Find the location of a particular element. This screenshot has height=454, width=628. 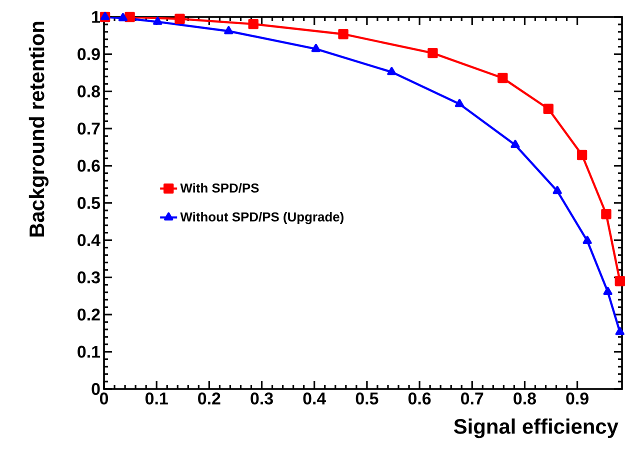

x-tick-label: 0.6 is located at coordinates (419, 398).